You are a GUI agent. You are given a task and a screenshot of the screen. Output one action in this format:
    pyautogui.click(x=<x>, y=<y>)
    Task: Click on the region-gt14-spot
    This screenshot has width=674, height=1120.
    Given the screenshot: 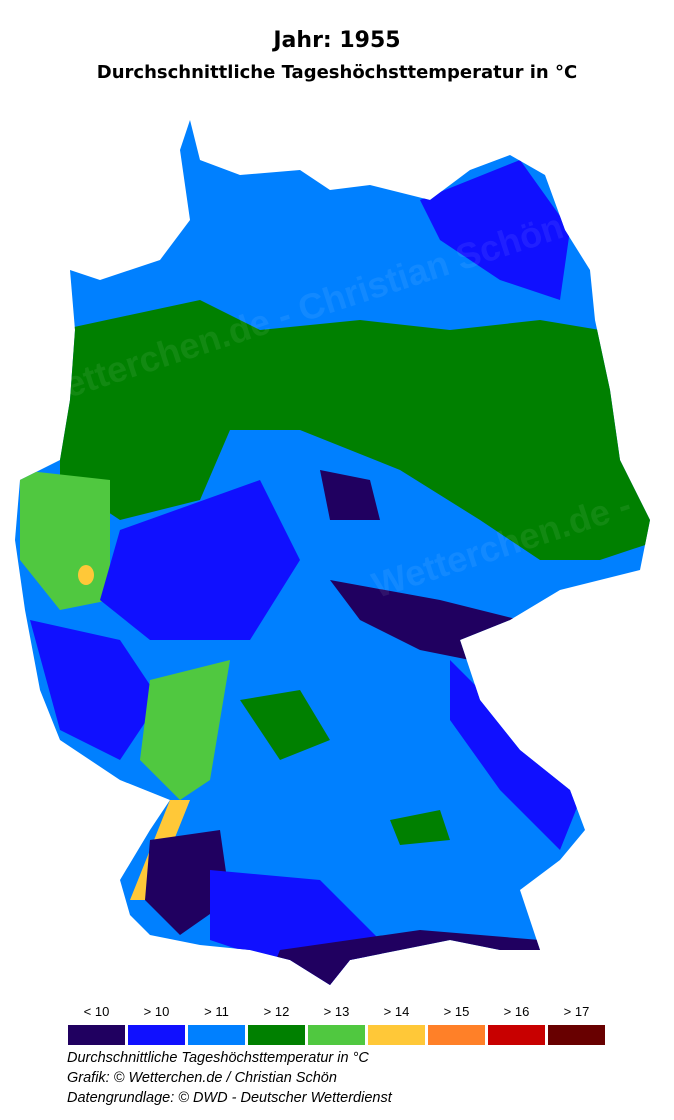 What is the action you would take?
    pyautogui.click(x=86, y=575)
    